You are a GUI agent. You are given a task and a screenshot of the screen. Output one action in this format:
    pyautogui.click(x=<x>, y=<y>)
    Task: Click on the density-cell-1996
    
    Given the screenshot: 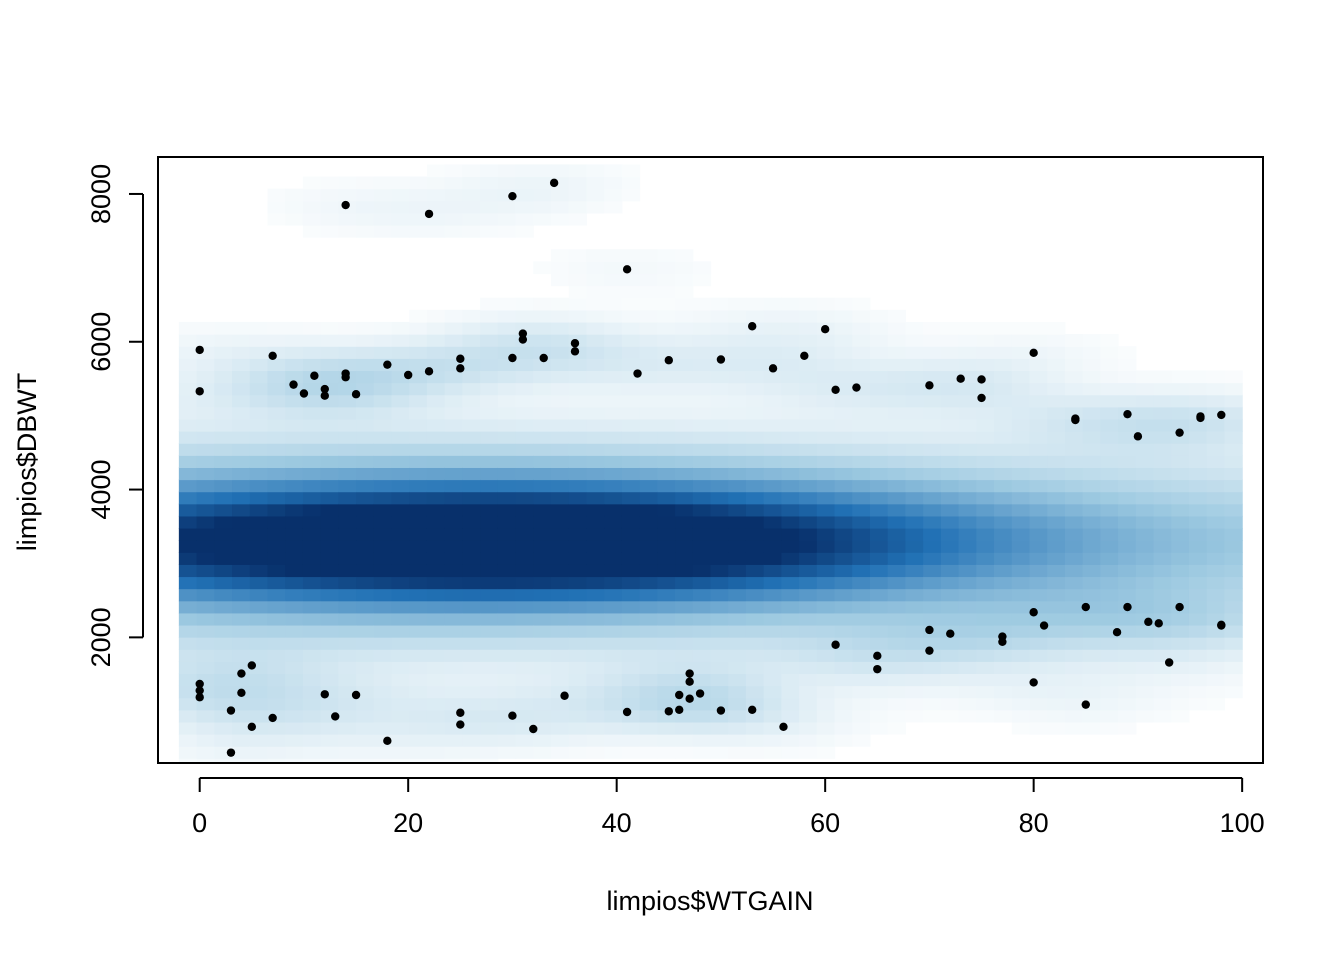 What is the action you would take?
    pyautogui.click(x=1074, y=474)
    